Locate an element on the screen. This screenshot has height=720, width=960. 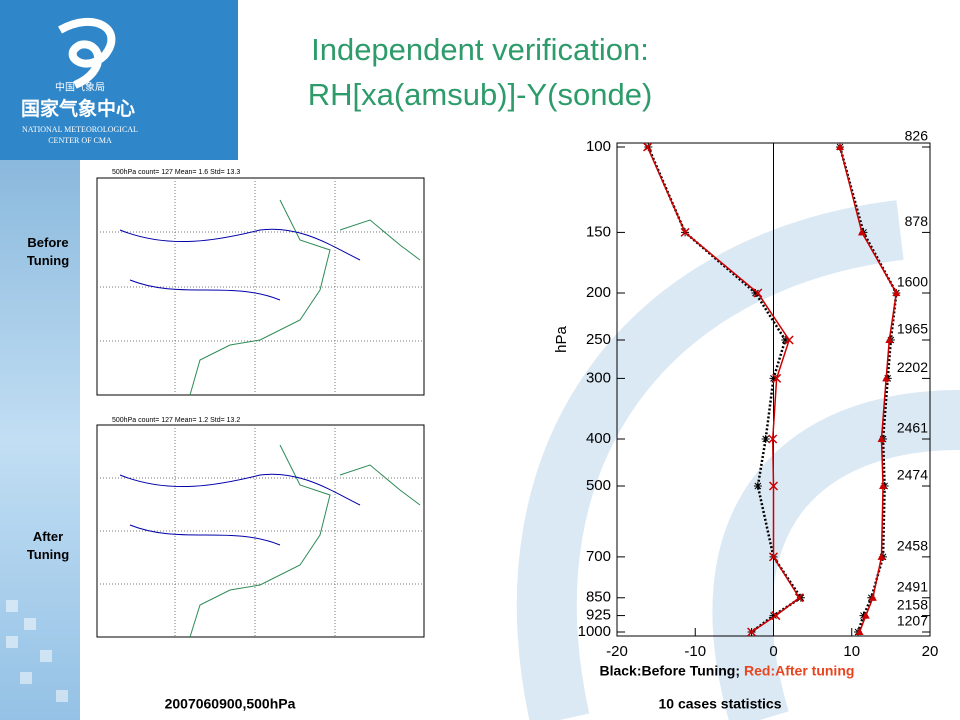
y-tick-label: 100 is located at coordinates (598, 146).